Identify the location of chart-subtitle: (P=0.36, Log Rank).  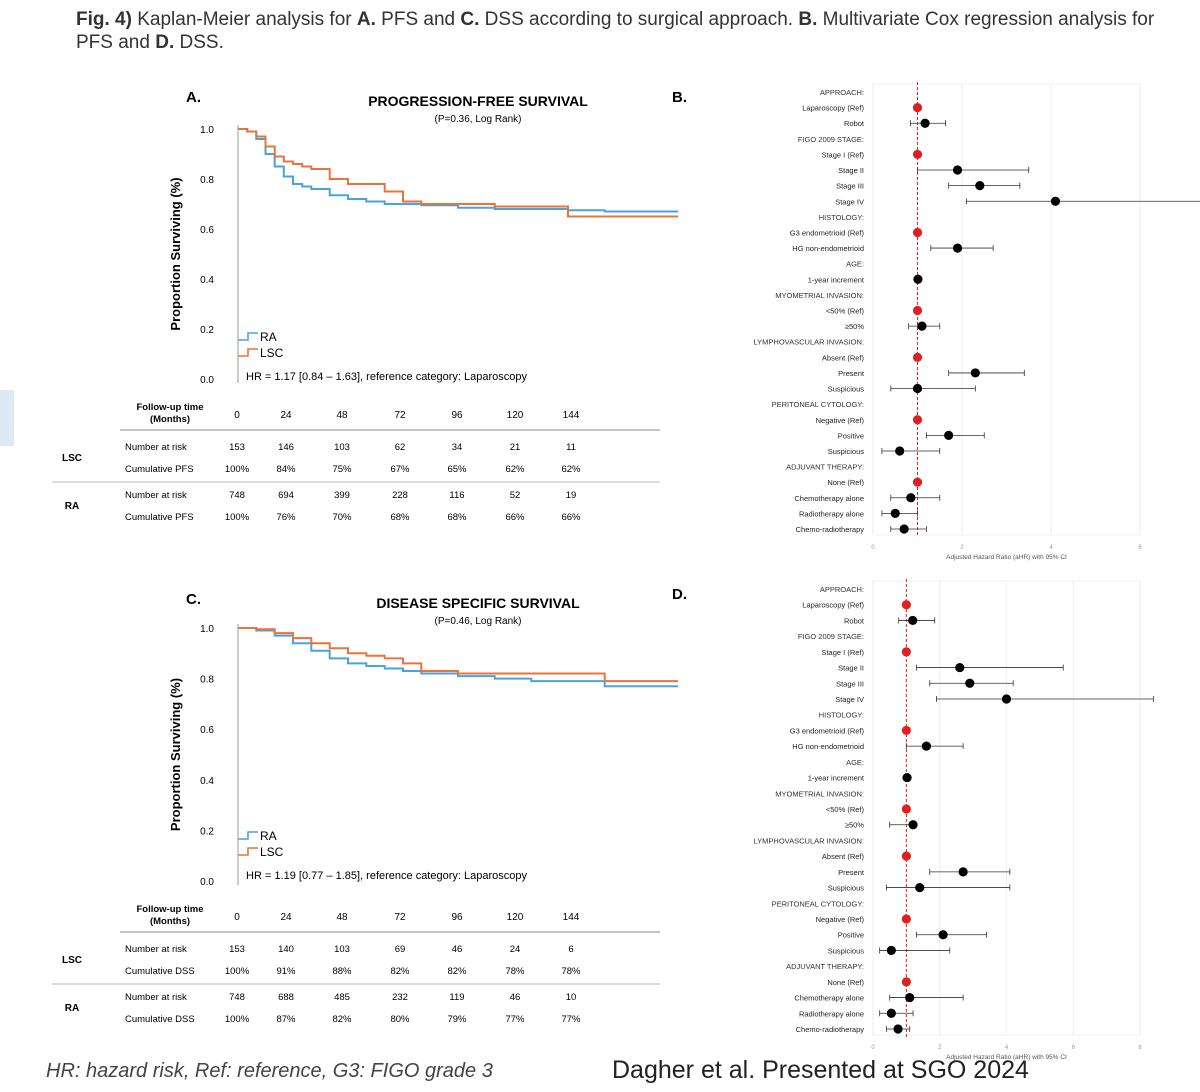
(478, 119).